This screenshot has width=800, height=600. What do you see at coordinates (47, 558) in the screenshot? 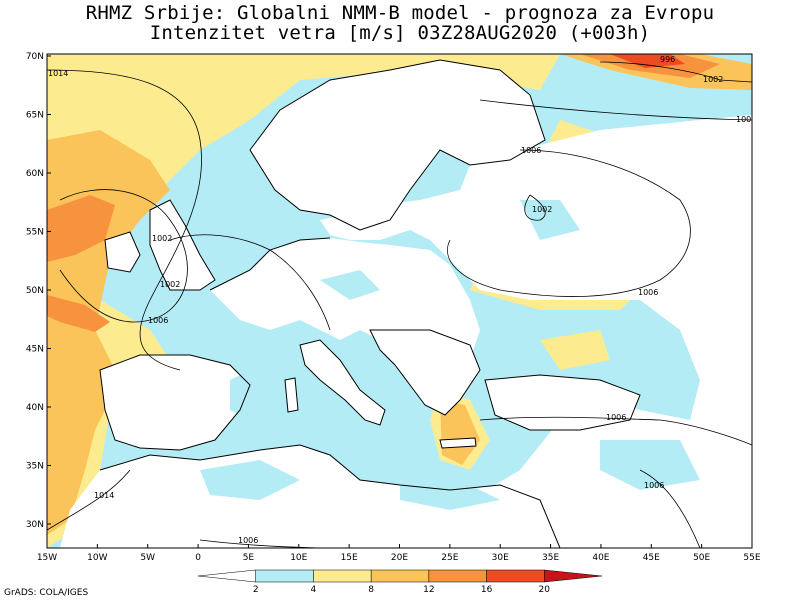
I see `longitude-label: 15W` at bounding box center [47, 558].